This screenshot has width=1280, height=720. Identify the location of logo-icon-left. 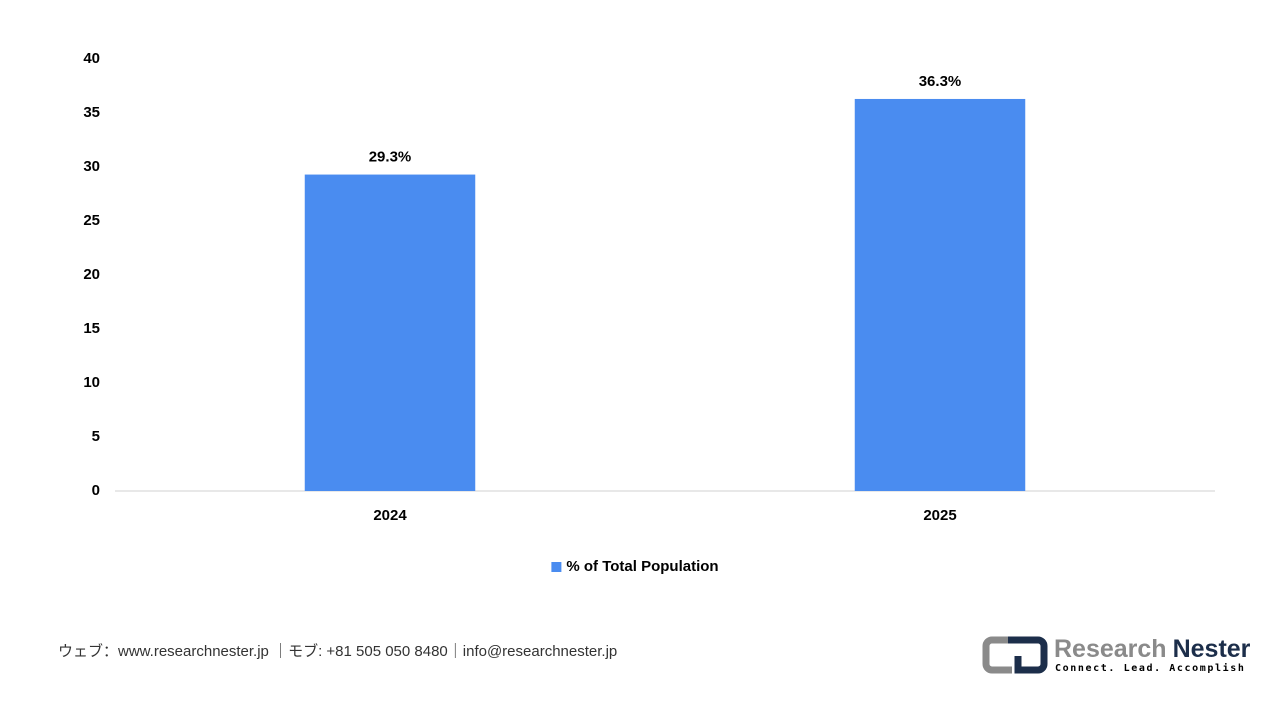
(997, 655).